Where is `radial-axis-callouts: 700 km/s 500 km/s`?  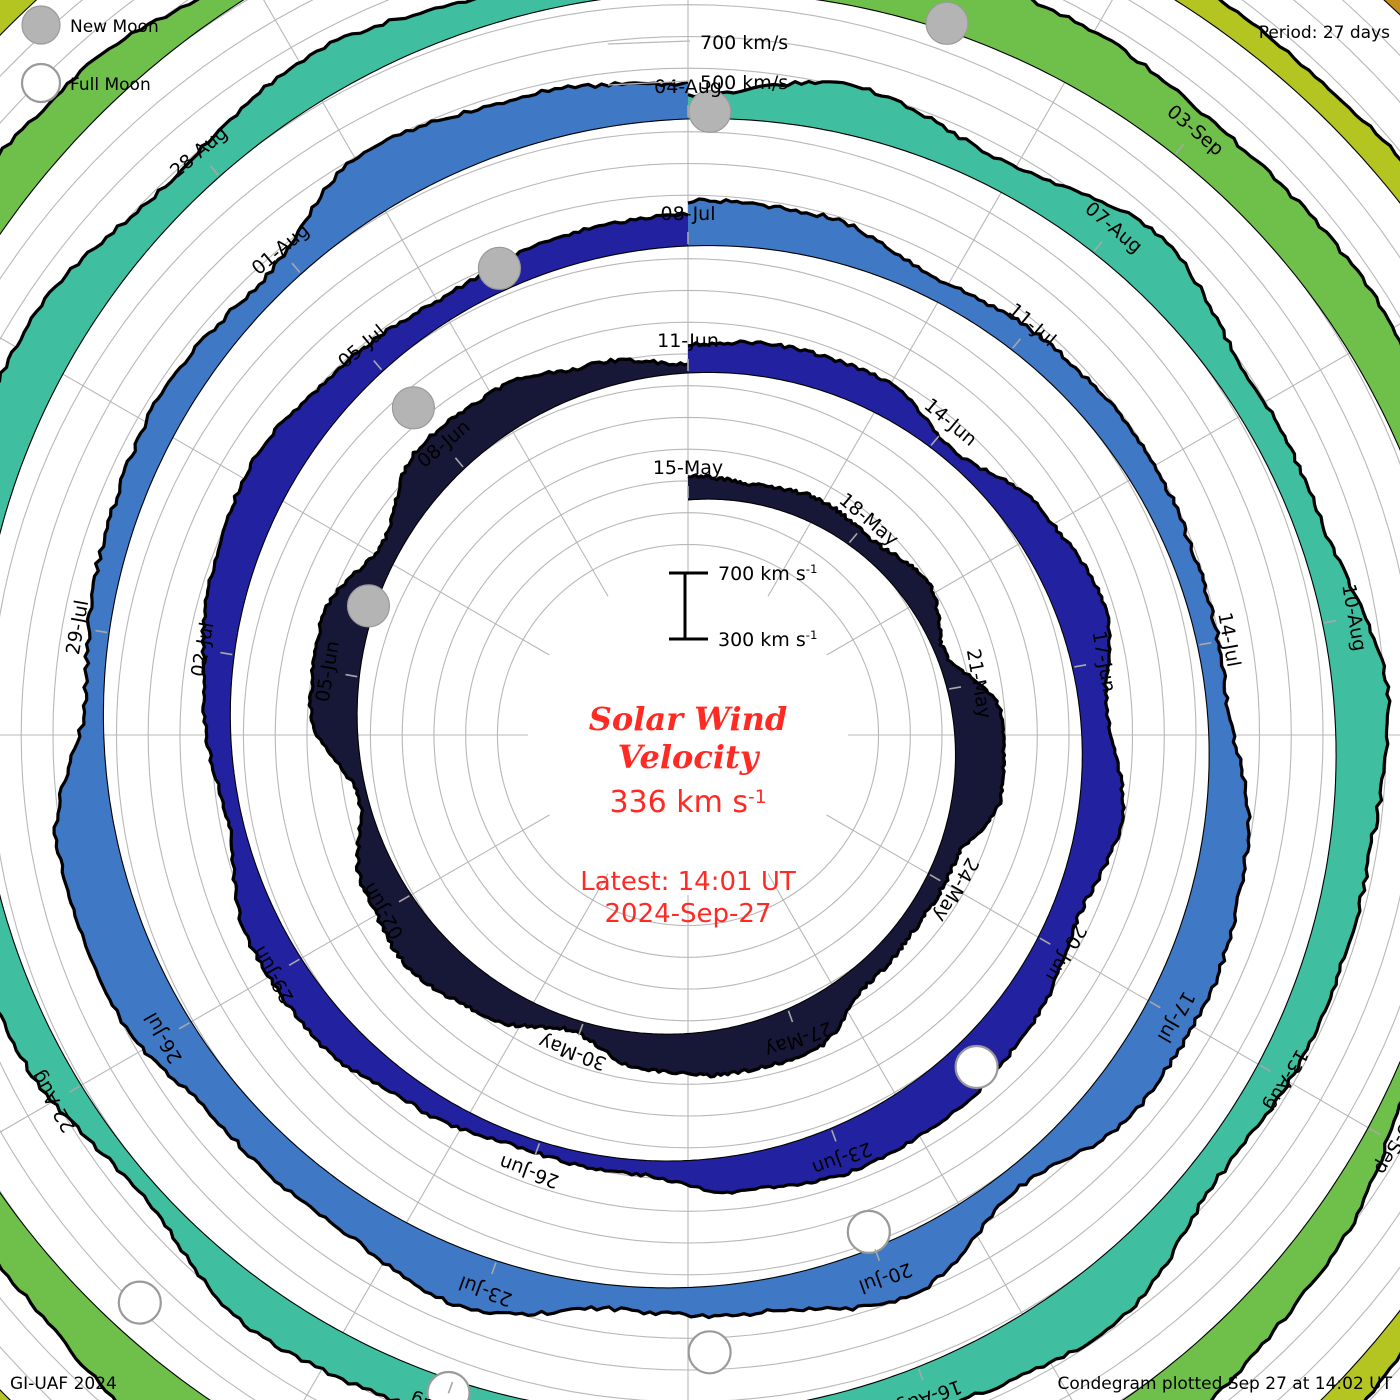
radial-axis-callouts: 700 km/s 500 km/s is located at coordinates (697, 63).